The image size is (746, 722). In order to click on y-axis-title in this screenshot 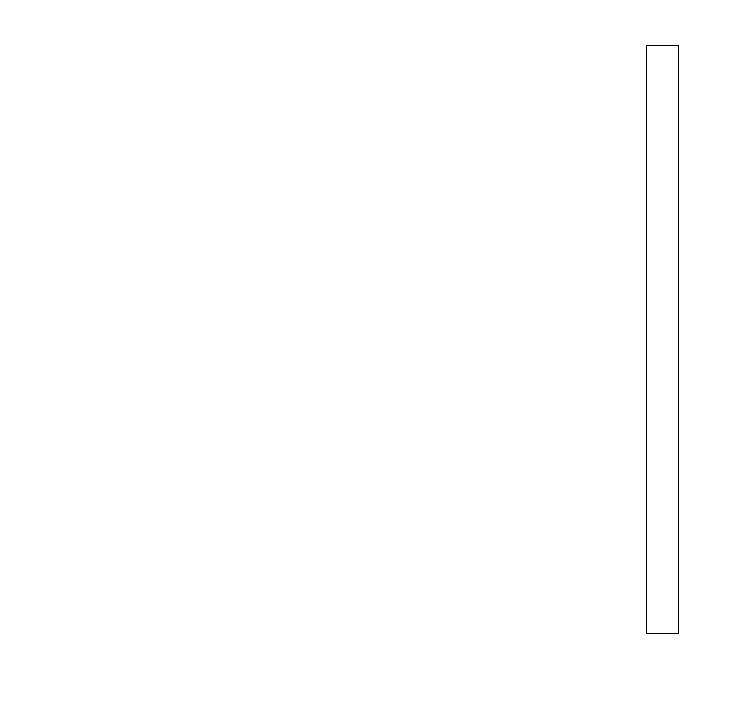, I will do `click(20, 78)`.